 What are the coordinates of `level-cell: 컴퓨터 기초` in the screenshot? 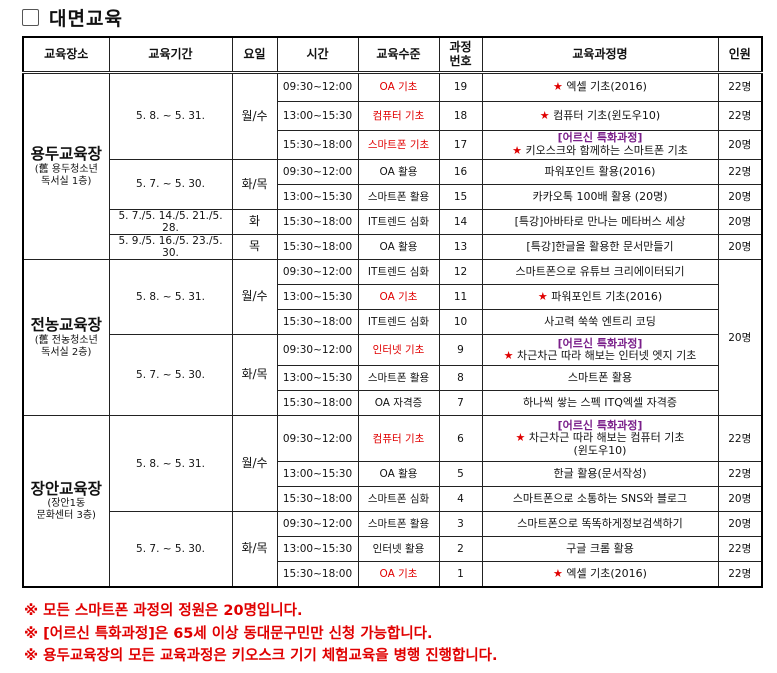 It's located at (398, 116).